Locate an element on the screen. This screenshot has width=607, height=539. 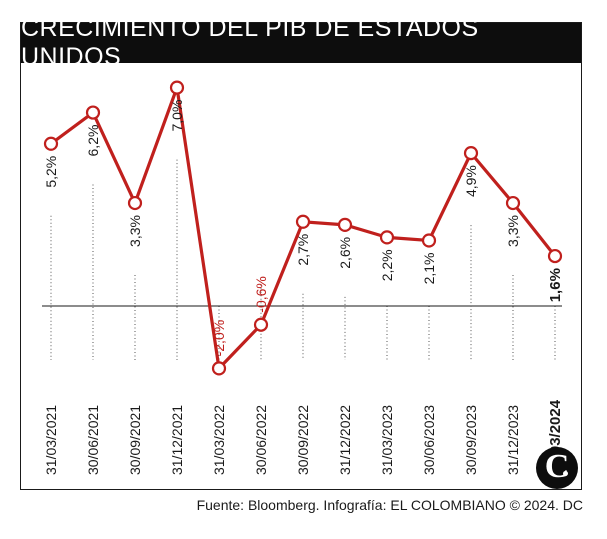
value-label: 7,0% is located at coordinates (177, 116).